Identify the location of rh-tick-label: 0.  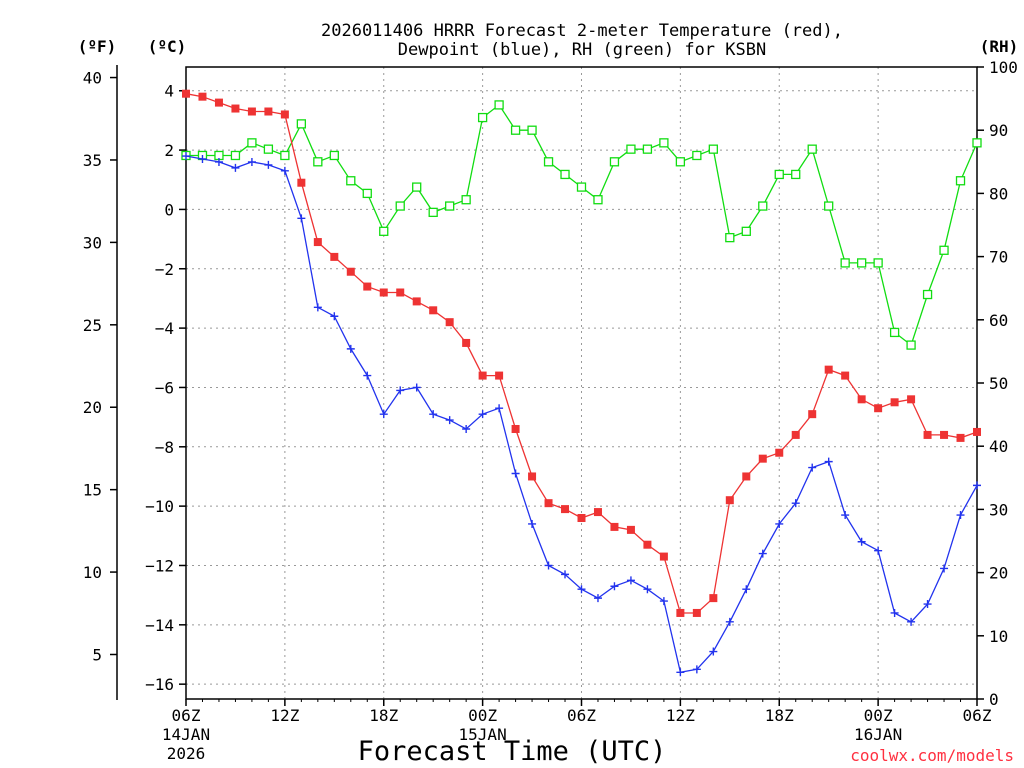
(994, 699).